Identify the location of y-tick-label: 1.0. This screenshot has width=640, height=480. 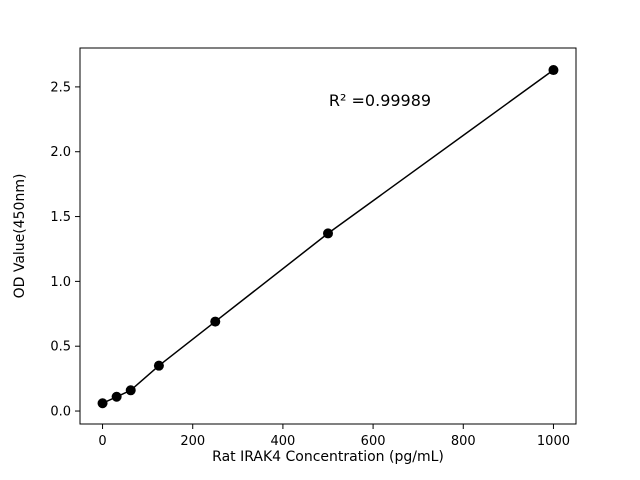
(60, 282).